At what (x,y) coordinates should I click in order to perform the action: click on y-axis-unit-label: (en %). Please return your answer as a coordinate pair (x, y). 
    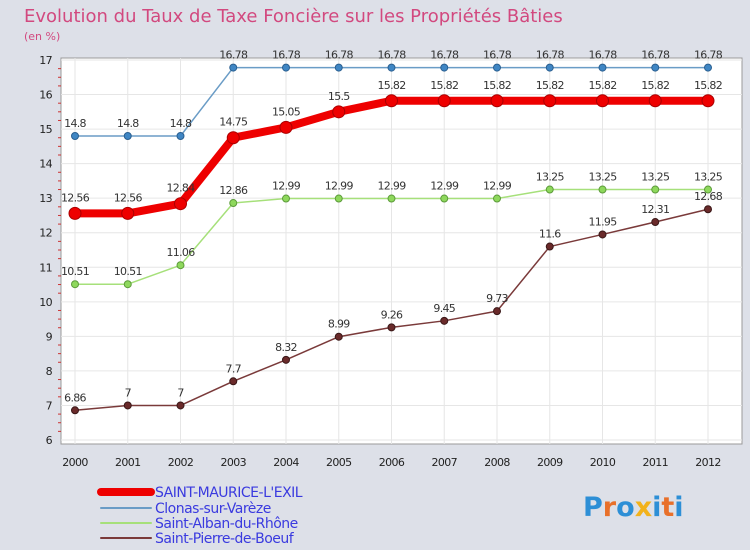
    Looking at the image, I should click on (42, 36).